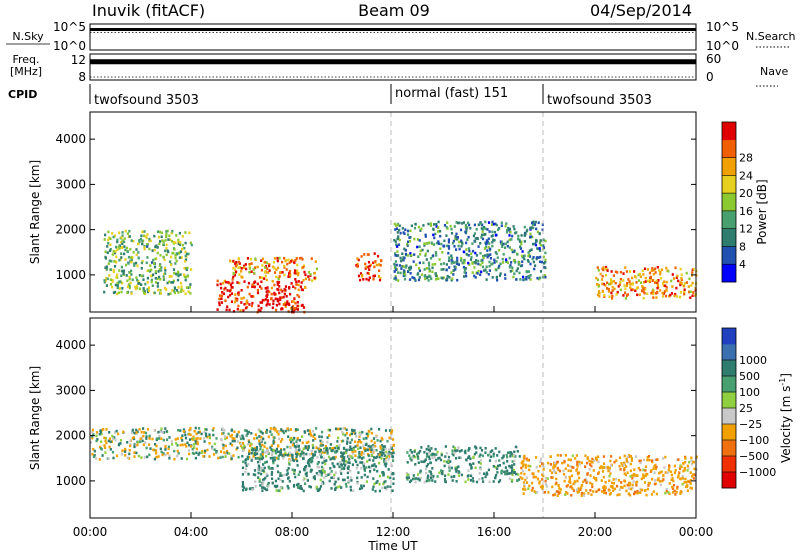  I want to click on station-title: Inuvik (fitACF), so click(148, 10).